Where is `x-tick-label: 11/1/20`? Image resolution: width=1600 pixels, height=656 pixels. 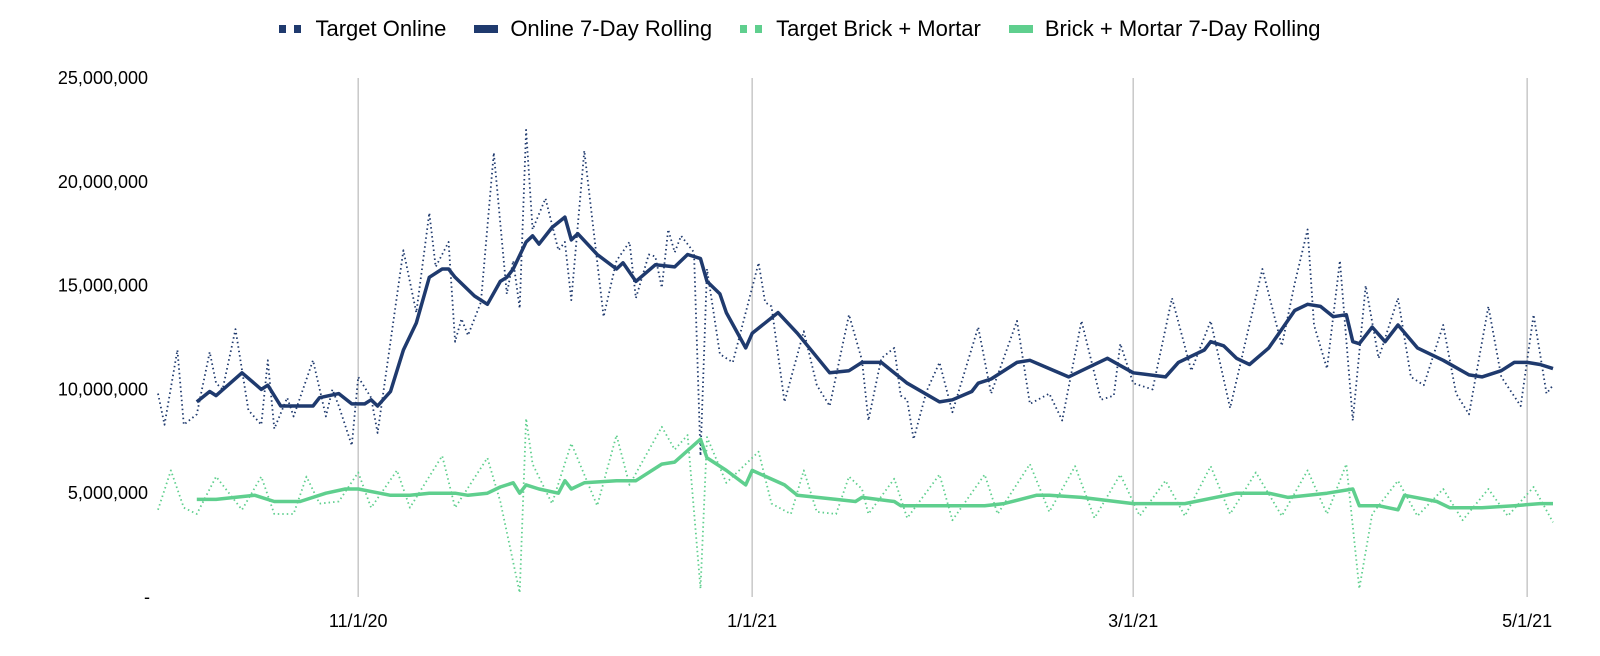 x-tick-label: 11/1/20 is located at coordinates (358, 621).